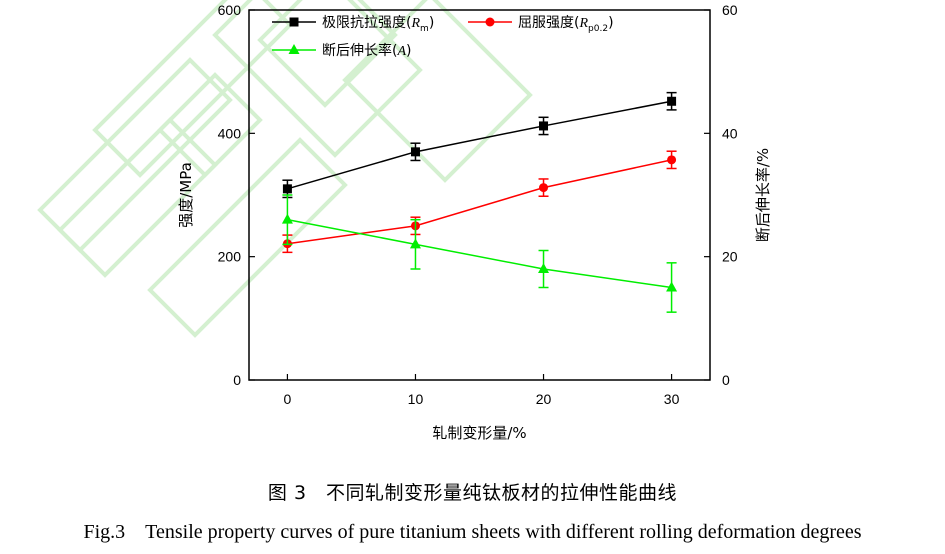 The image size is (945, 554). I want to click on y2-axis-label: 断后伸长率/%, so click(763, 195).